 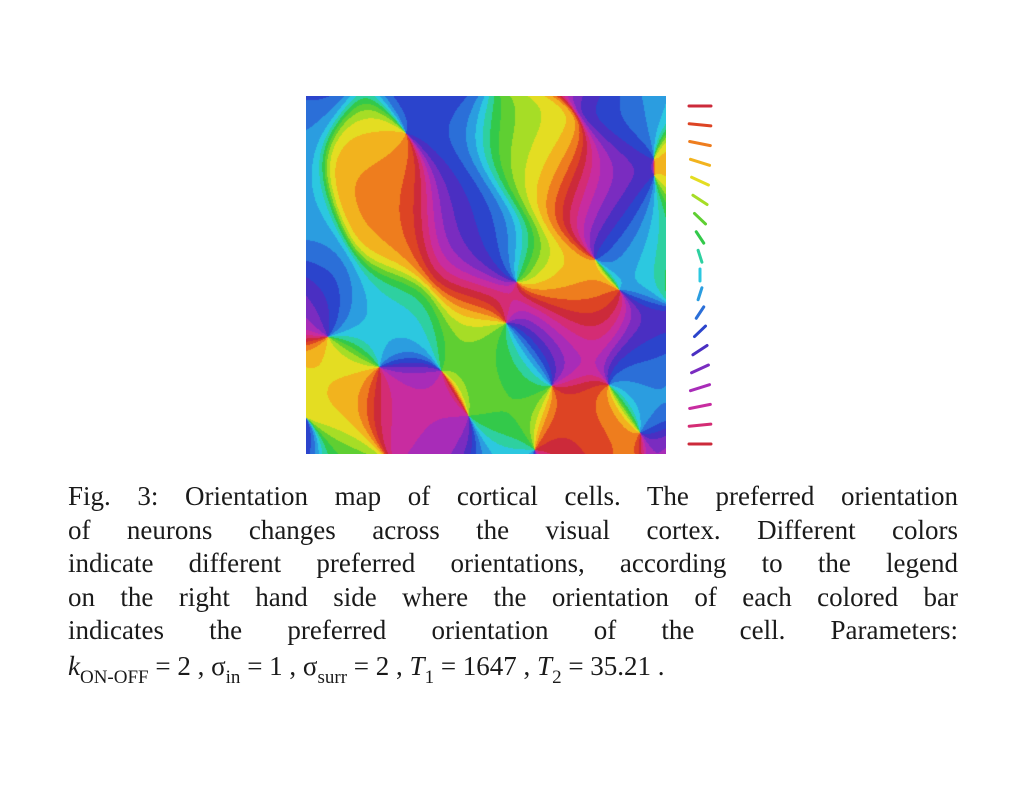 What do you see at coordinates (272, 665) in the screenshot?
I see `param-sigma-in-value: = 1 ,` at bounding box center [272, 665].